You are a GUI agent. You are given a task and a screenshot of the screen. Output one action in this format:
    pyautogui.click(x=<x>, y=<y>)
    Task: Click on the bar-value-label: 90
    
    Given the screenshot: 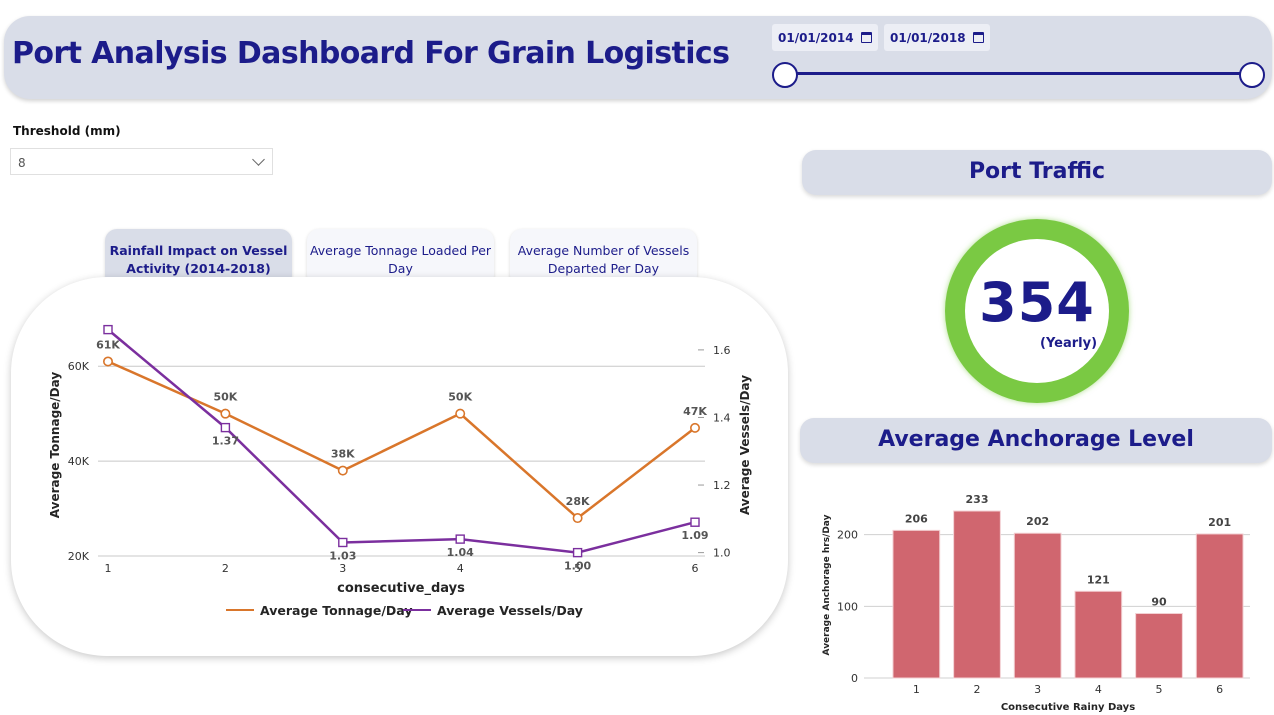 What is the action you would take?
    pyautogui.click(x=1159, y=602)
    